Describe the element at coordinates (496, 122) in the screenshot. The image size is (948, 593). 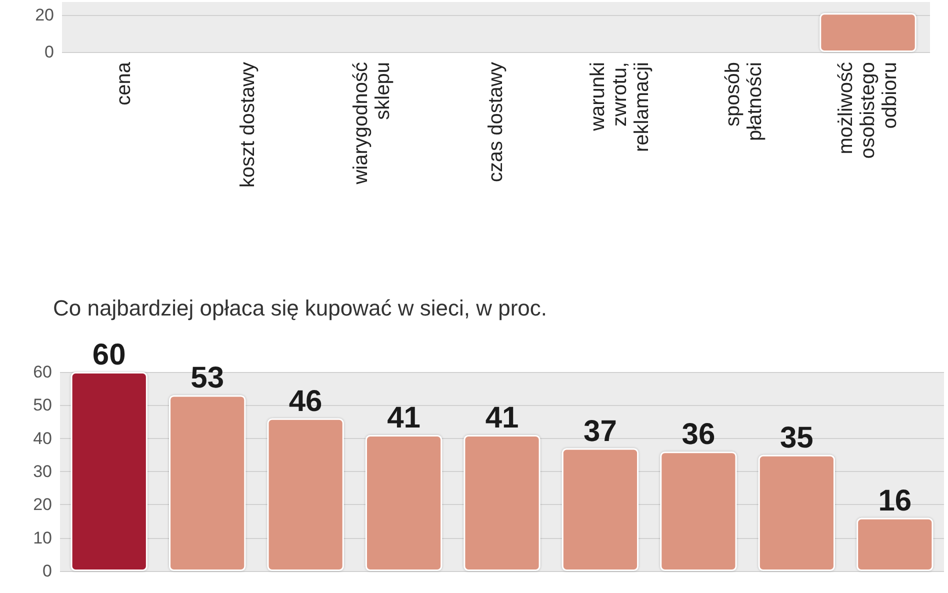
I see `x-tick-label: czas dostawy` at that location.